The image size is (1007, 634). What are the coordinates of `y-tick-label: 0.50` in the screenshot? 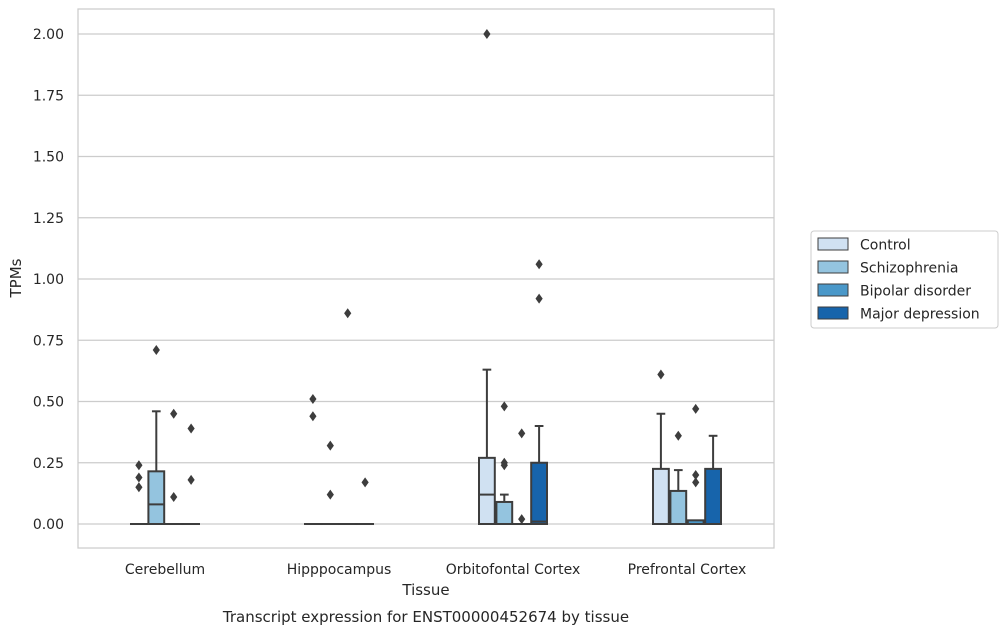 It's located at (48, 403).